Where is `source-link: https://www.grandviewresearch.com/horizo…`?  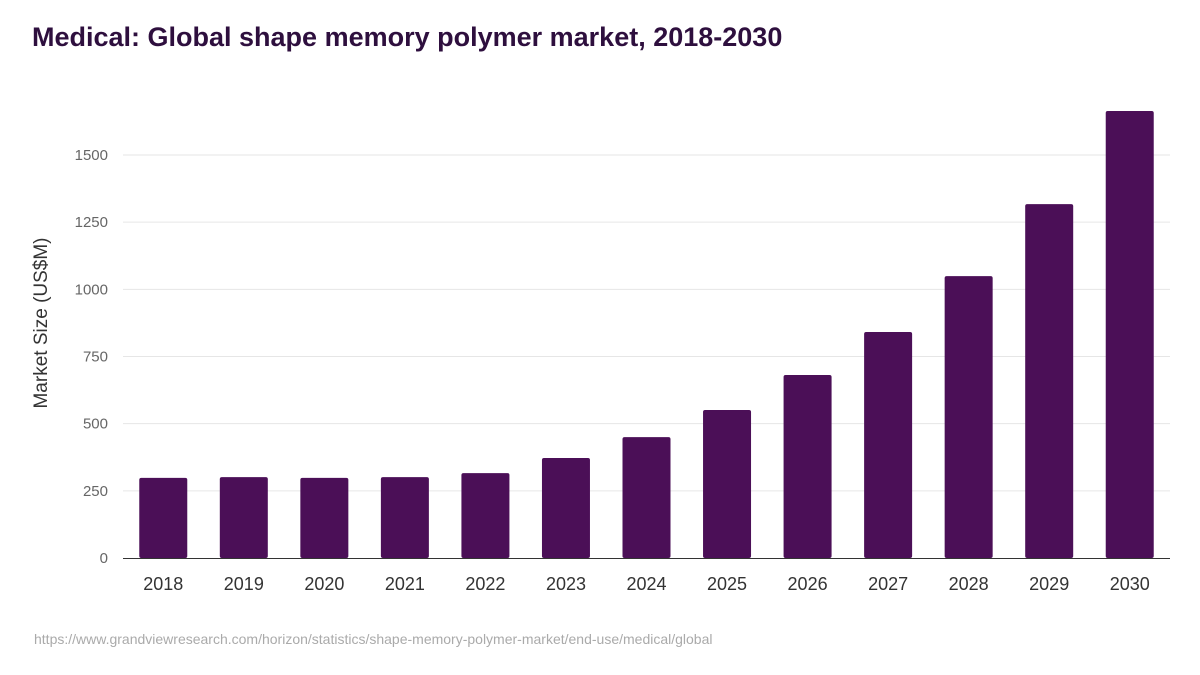 source-link: https://www.grandviewresearch.com/horizo… is located at coordinates (373, 639).